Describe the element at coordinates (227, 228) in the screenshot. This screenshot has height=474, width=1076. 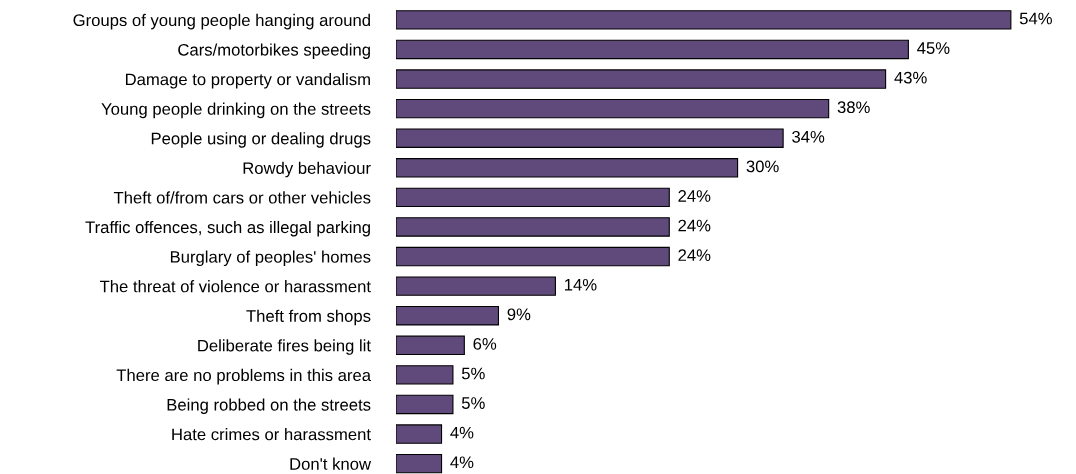
I see `y-tick-label: Traffic offences, such as illegal parking` at that location.